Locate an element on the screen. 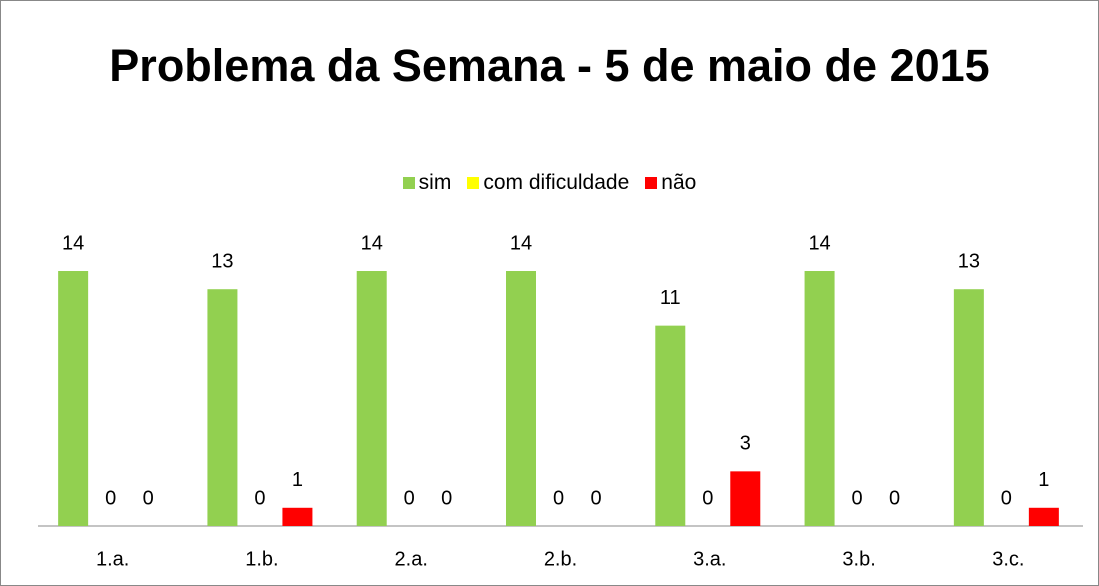  x-tick-label: 2.b. is located at coordinates (560, 559).